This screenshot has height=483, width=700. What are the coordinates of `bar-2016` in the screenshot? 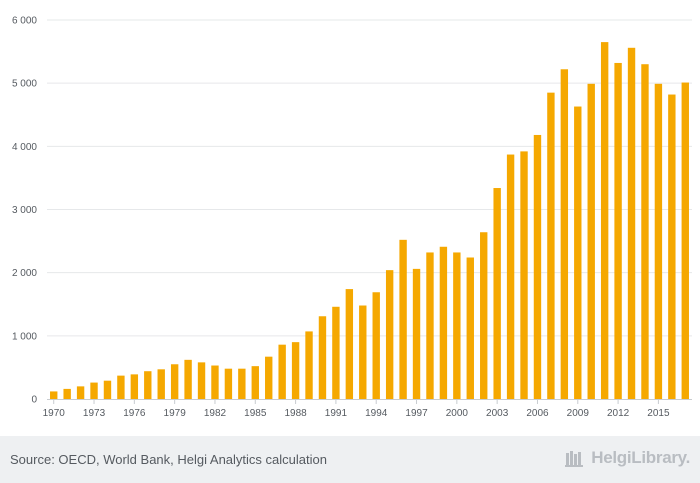 It's located at (672, 246).